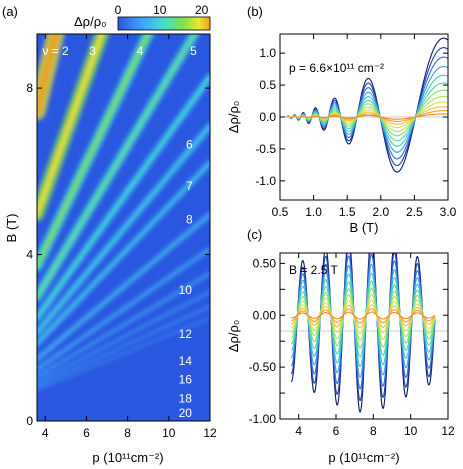  I want to click on panel-a-xtick-label: 12, so click(210, 433).